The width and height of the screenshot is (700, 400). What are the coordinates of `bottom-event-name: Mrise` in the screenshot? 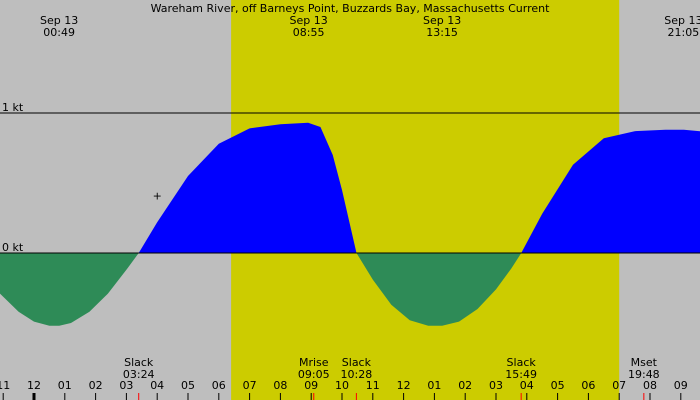 It's located at (314, 362).